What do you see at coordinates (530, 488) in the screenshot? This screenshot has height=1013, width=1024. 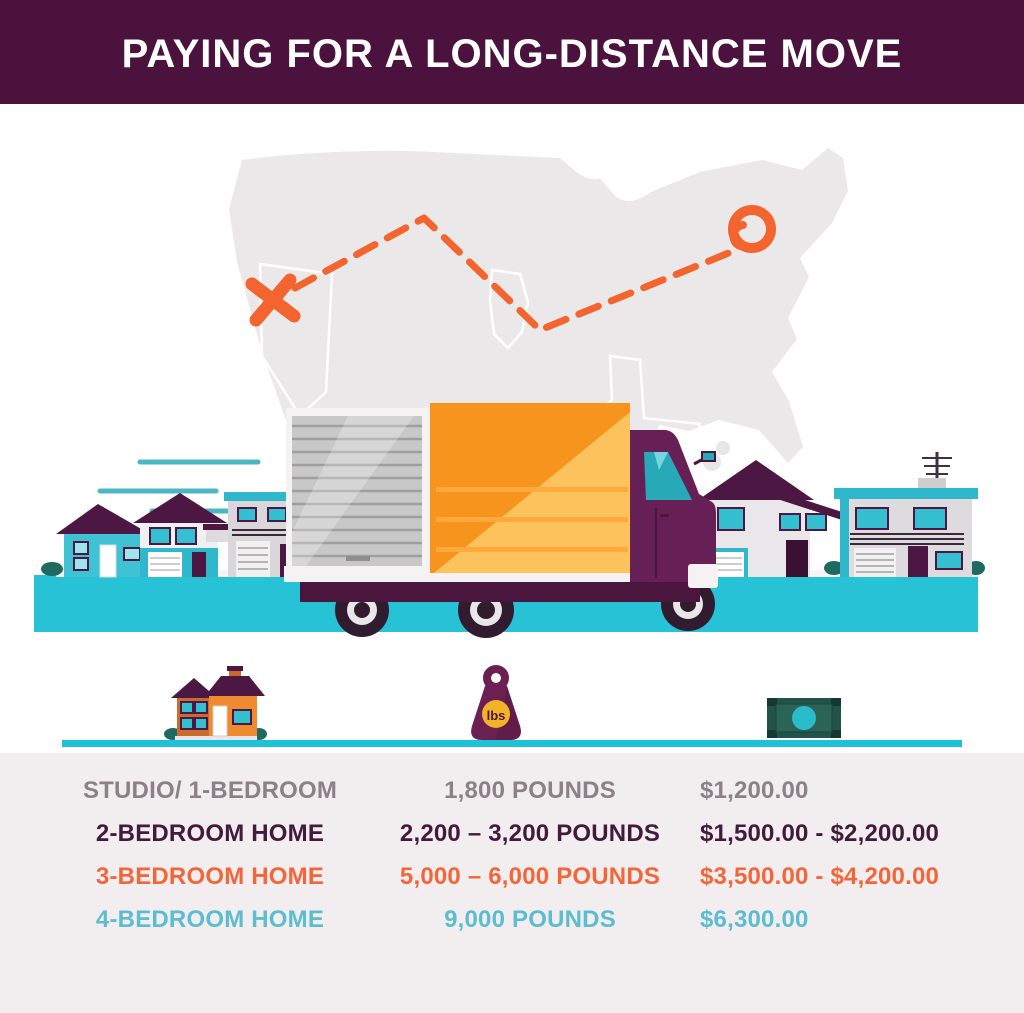 I see `truck-box-panel` at bounding box center [530, 488].